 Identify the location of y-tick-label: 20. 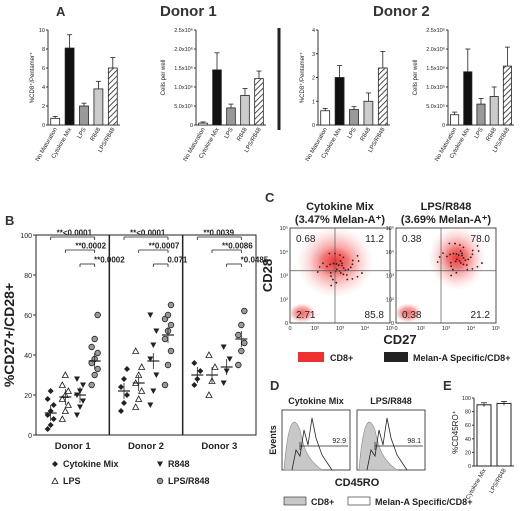
(28, 396).